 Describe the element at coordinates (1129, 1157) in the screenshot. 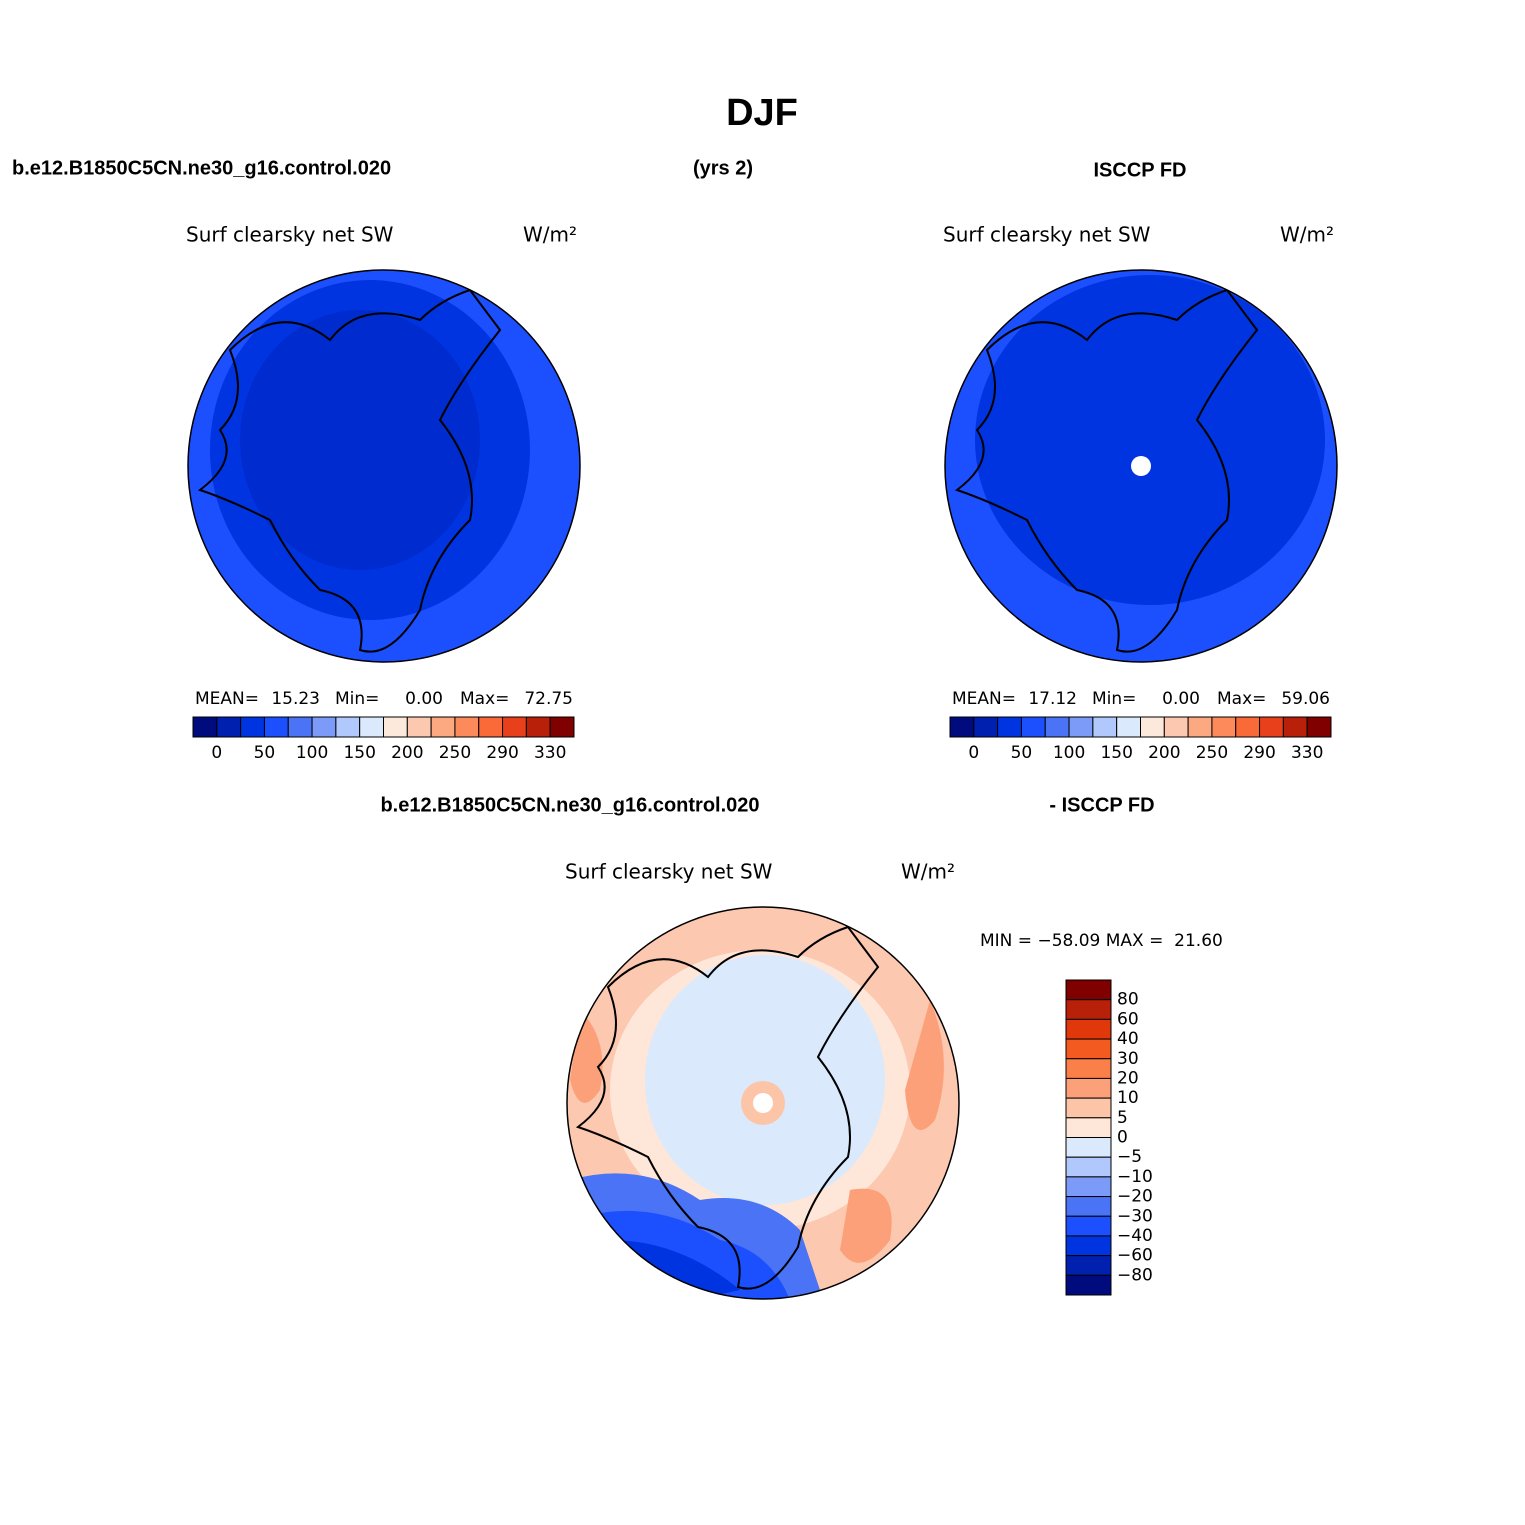

I see `colorbar-label: −5` at that location.